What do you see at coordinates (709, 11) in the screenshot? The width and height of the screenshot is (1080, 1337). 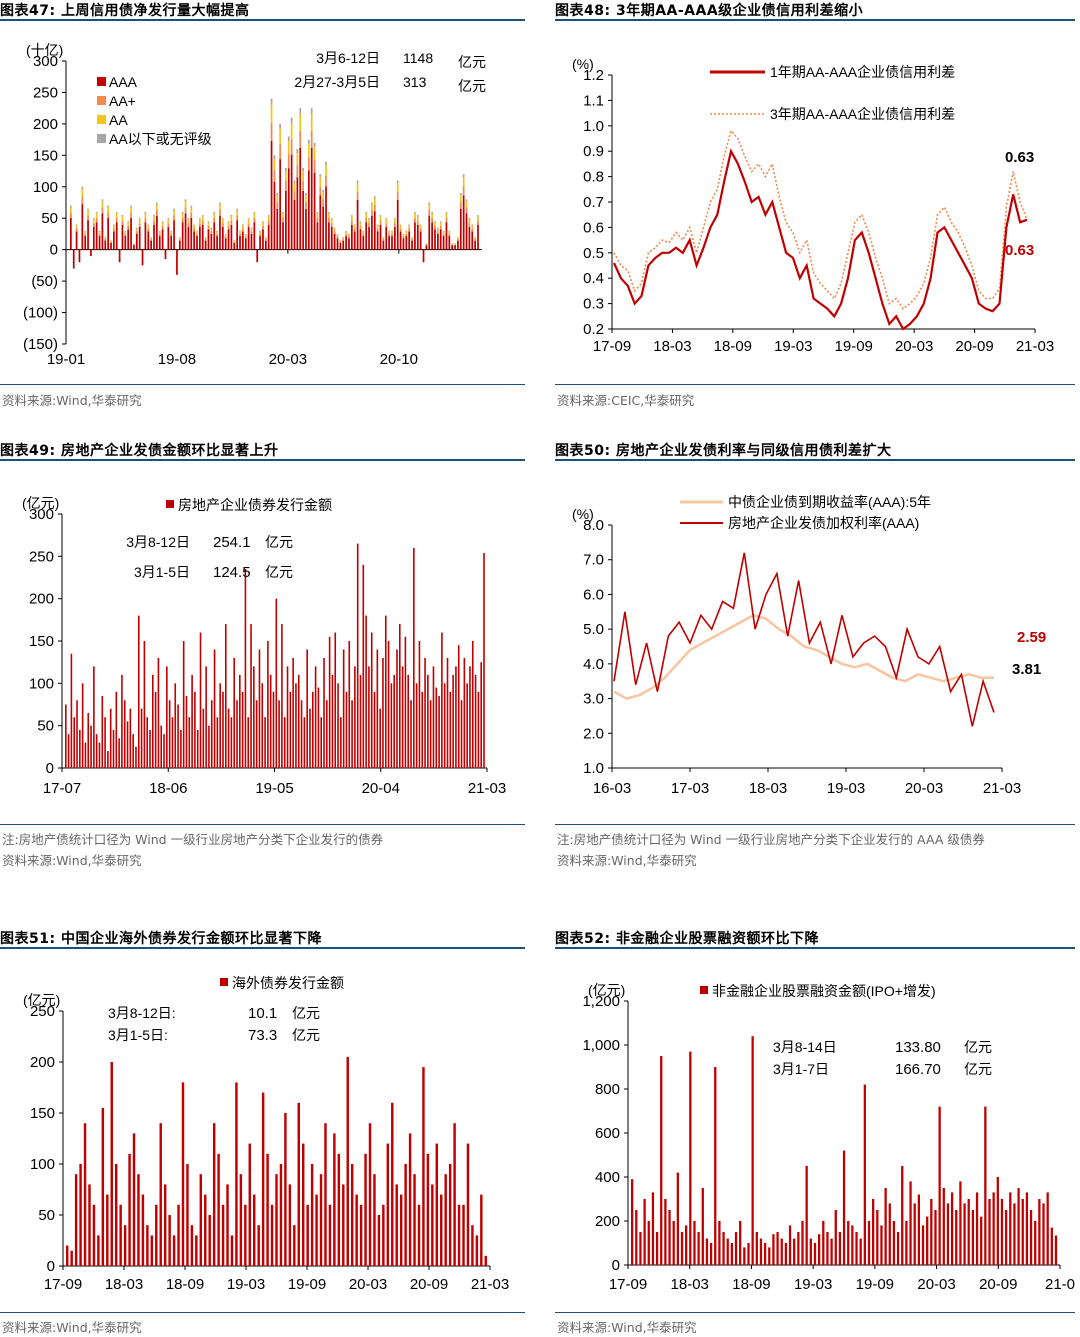 I see `chart-title: 图表48: 3年期AA-AAA级企业债信用利差缩小` at bounding box center [709, 11].